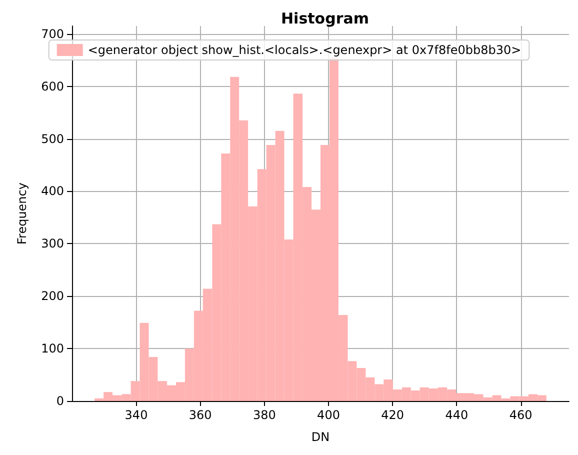  What do you see at coordinates (60, 401) in the screenshot?
I see `y-tick-label: 0` at bounding box center [60, 401].